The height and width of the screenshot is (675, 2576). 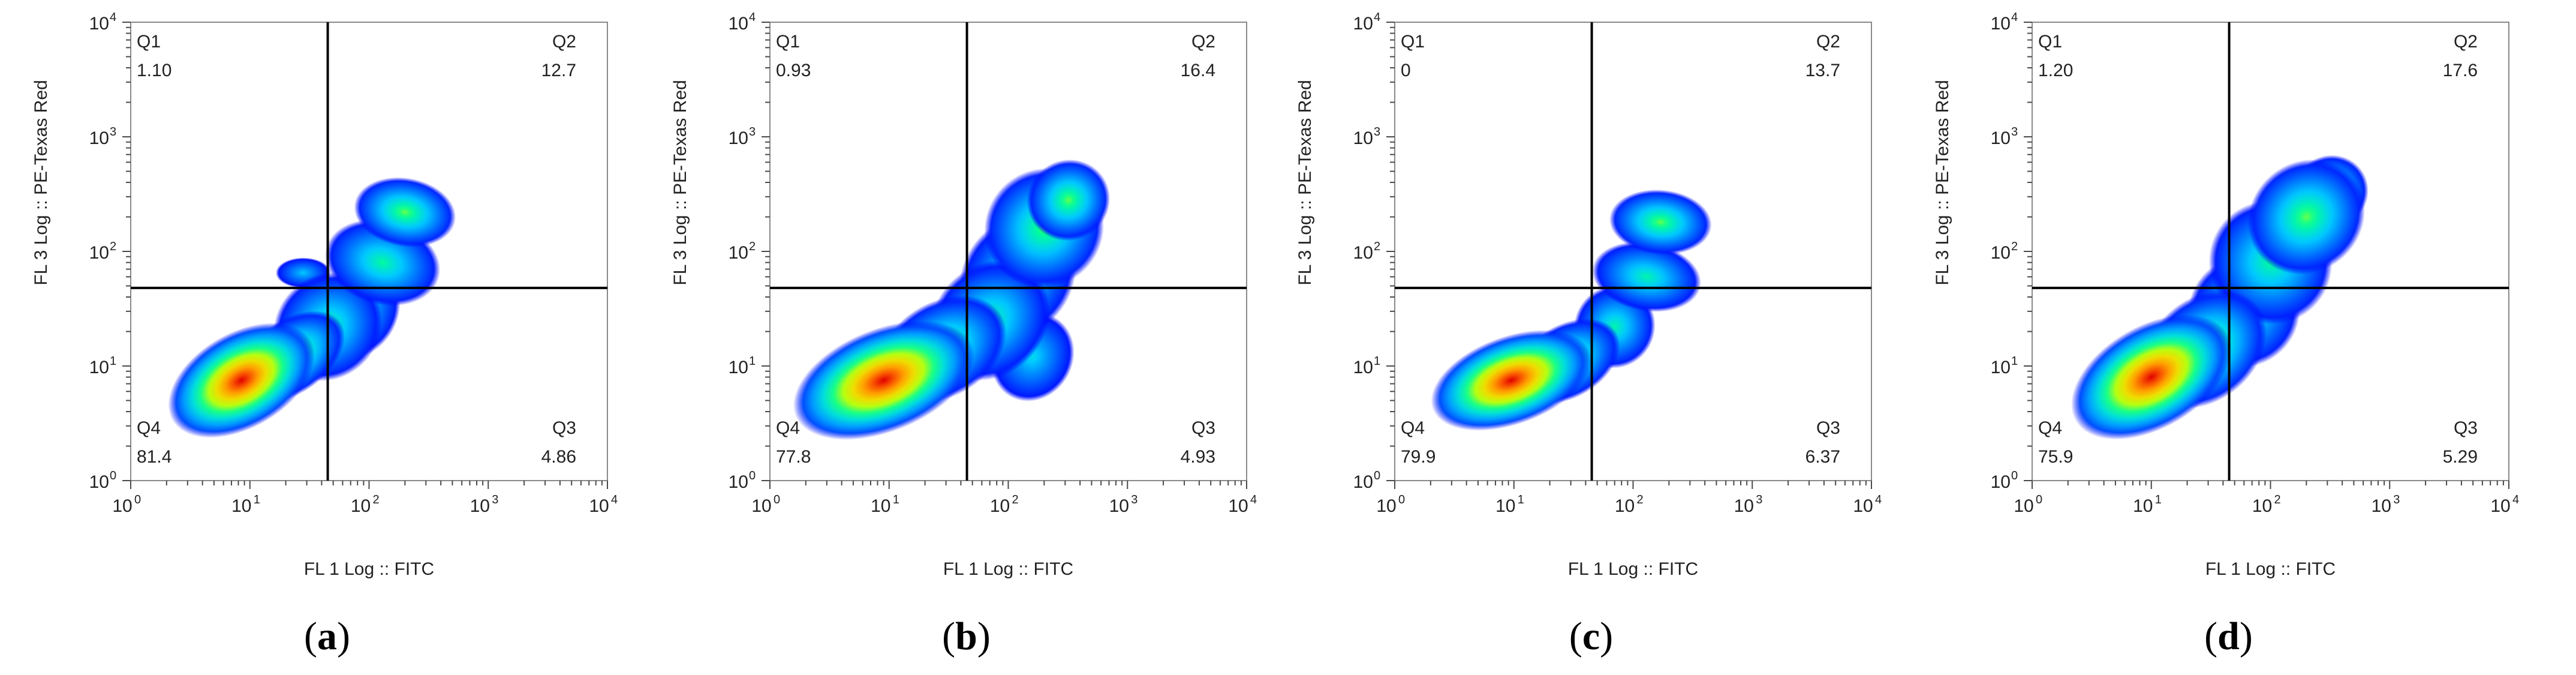 I want to click on quadrant-q2-label: Q2 13.7, so click(x=1822, y=56).